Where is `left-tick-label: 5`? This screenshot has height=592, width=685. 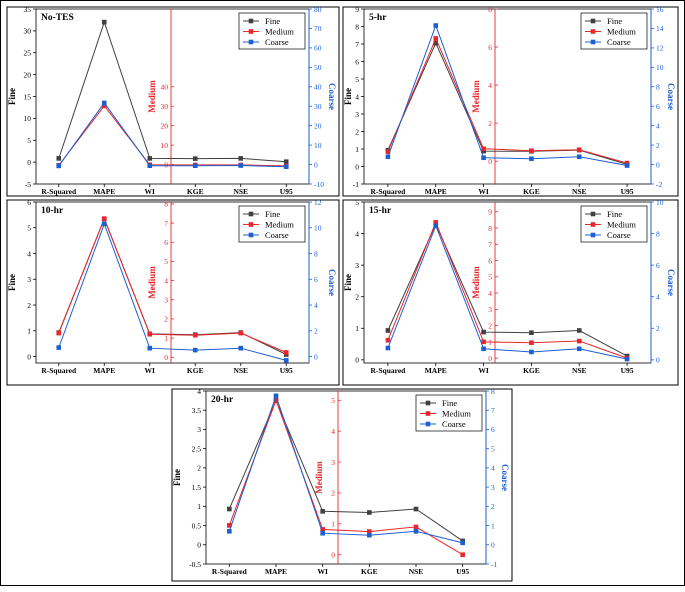 left-tick-label: 5 is located at coordinates (357, 79).